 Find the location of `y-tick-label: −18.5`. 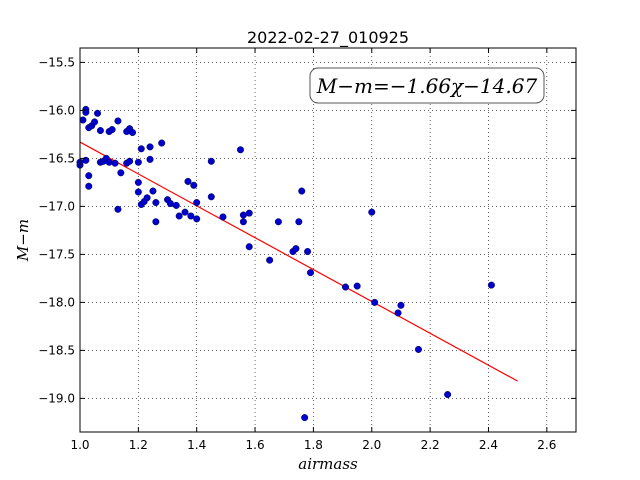

y-tick-label: −18.5 is located at coordinates (56, 350).